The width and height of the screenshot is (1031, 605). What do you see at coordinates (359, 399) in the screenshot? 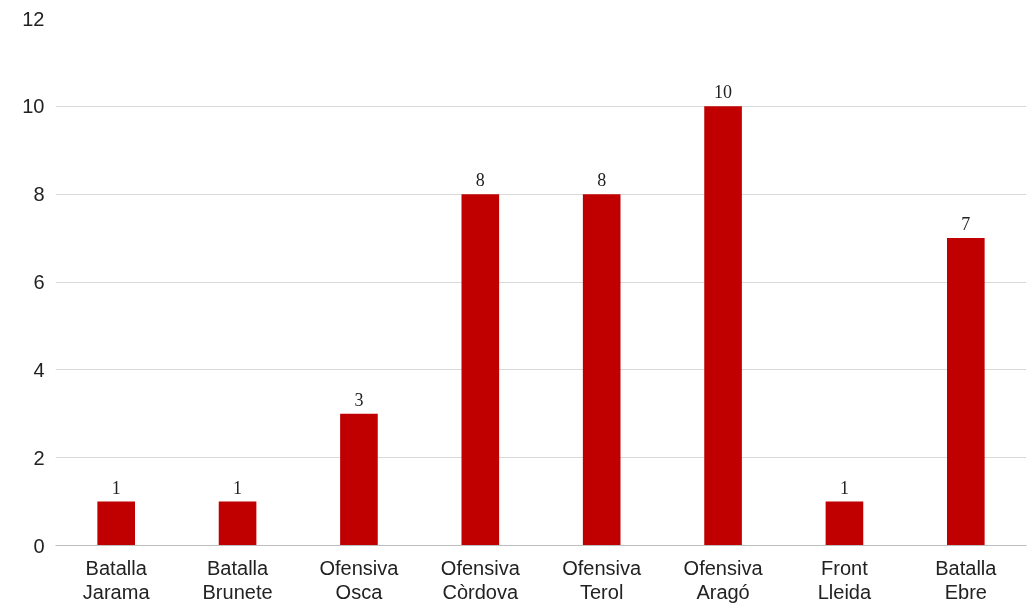
I see `data-label: 3` at bounding box center [359, 399].